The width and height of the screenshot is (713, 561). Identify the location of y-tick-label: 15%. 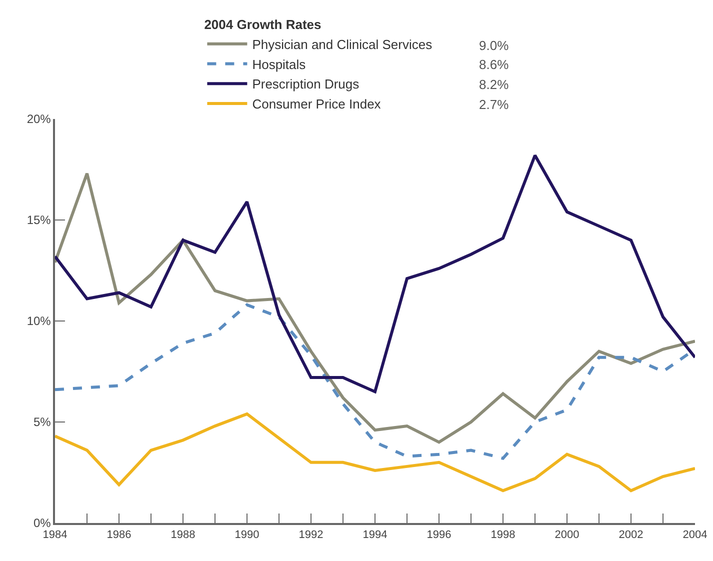
(39, 220).